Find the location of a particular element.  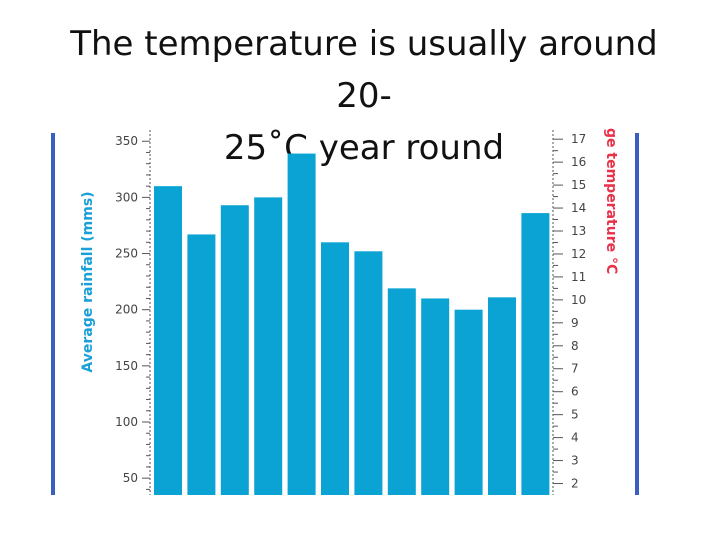

right-tick-label: 4 is located at coordinates (575, 438).